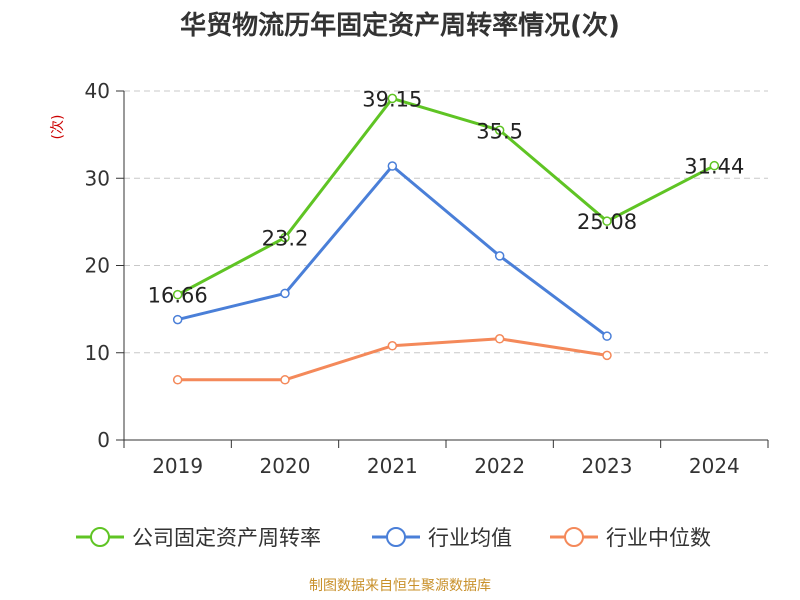 The image size is (800, 600). I want to click on data-label: 23.2, so click(285, 239).